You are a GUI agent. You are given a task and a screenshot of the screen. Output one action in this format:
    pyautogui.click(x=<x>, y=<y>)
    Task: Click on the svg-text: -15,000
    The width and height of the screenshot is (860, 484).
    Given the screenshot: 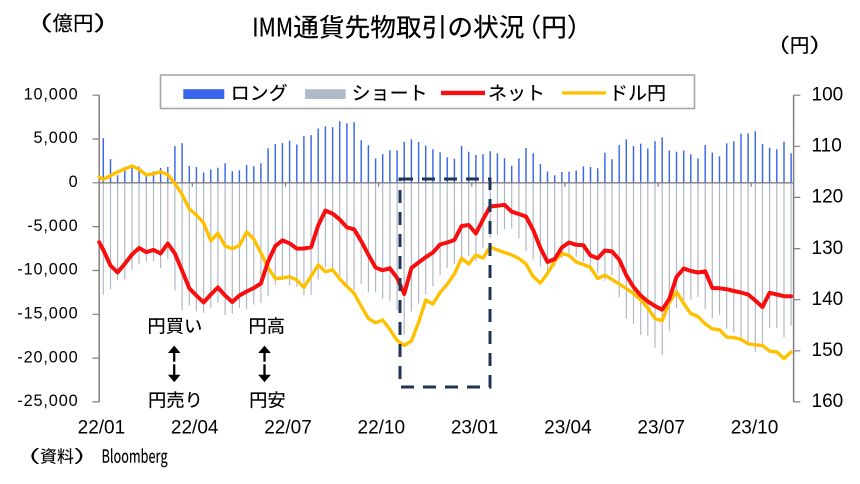 What is the action you would take?
    pyautogui.click(x=47, y=314)
    